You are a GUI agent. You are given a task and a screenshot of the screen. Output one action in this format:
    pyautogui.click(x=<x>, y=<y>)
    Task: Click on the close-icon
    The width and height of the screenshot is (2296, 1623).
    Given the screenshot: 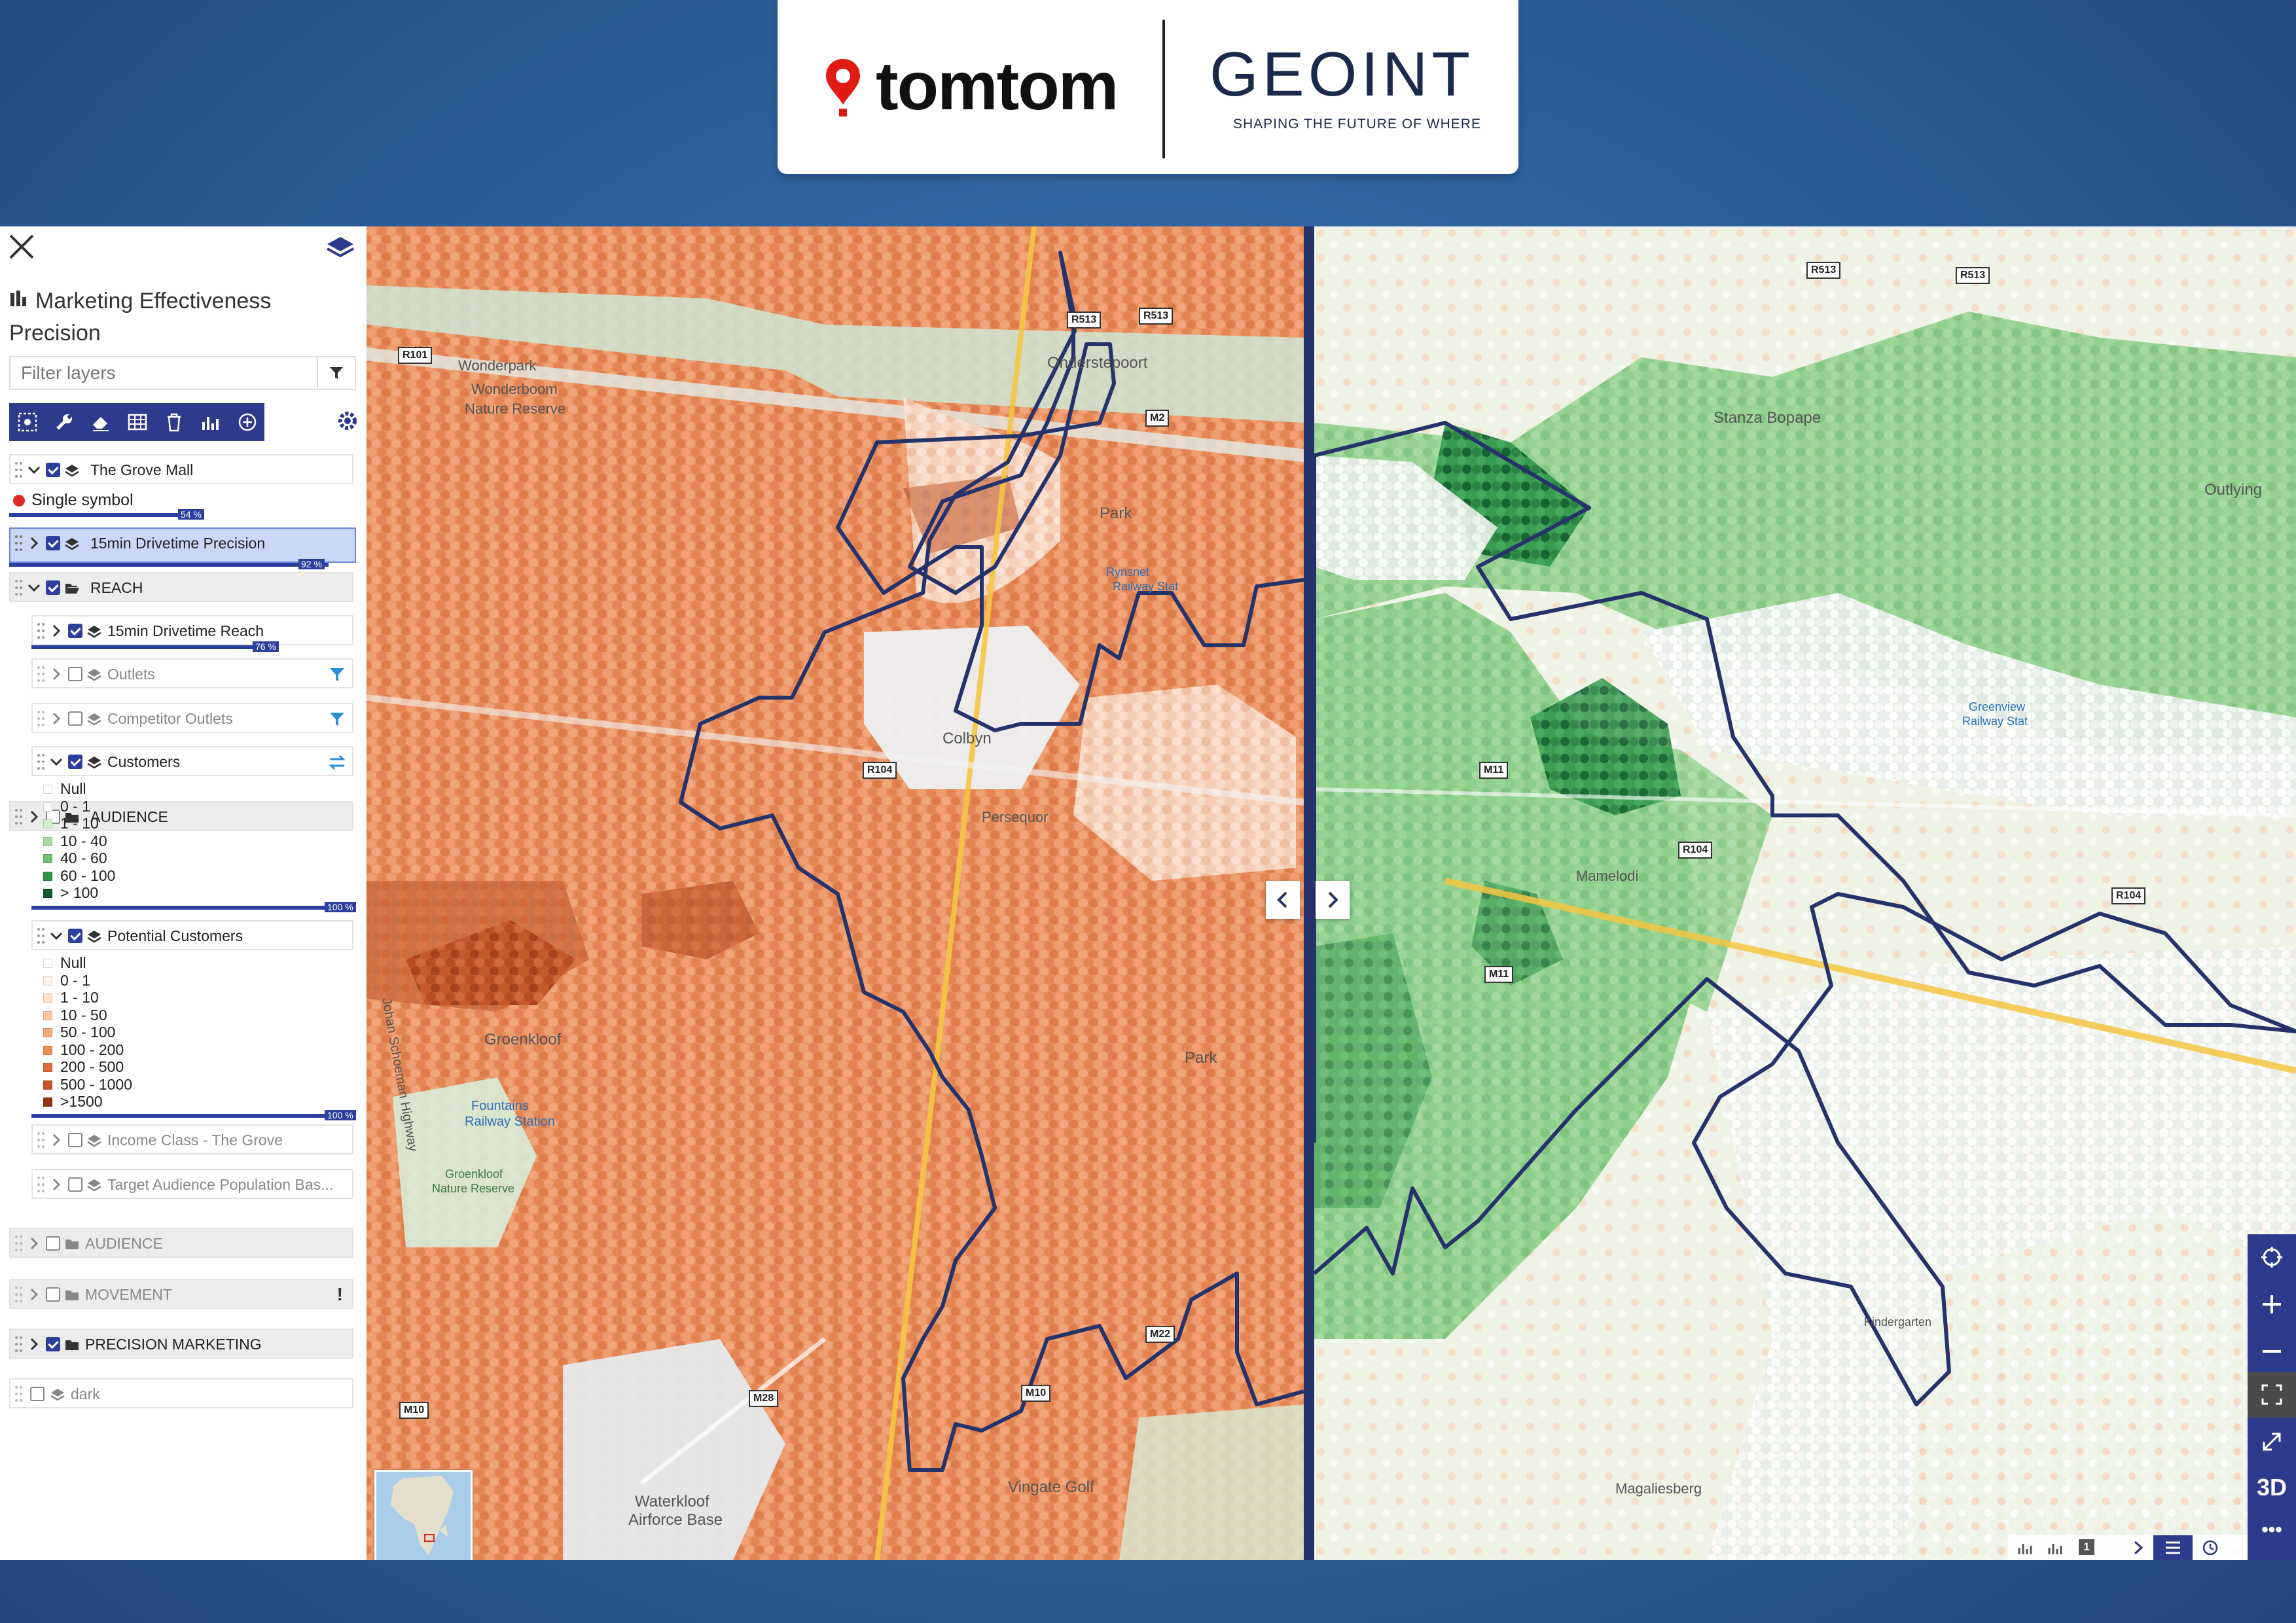 What is the action you would take?
    pyautogui.click(x=22, y=247)
    